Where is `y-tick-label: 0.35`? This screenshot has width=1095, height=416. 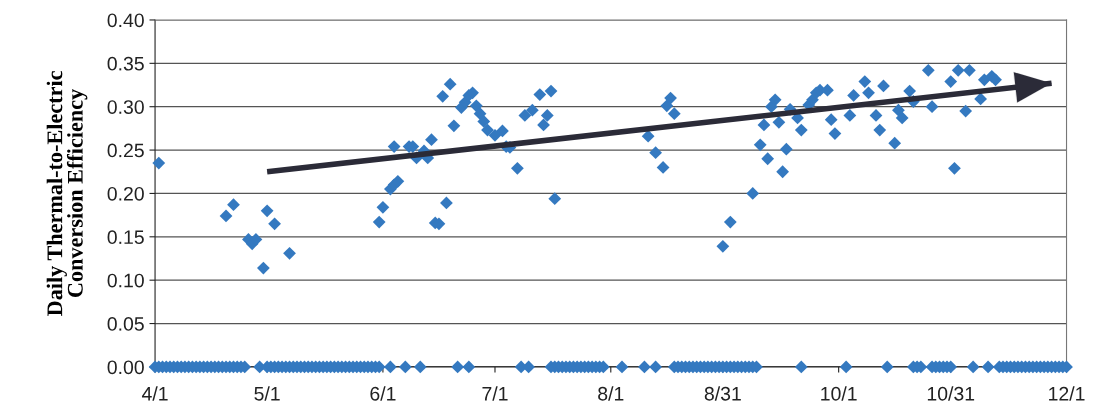
y-tick-label: 0.35 is located at coordinates (125, 63).